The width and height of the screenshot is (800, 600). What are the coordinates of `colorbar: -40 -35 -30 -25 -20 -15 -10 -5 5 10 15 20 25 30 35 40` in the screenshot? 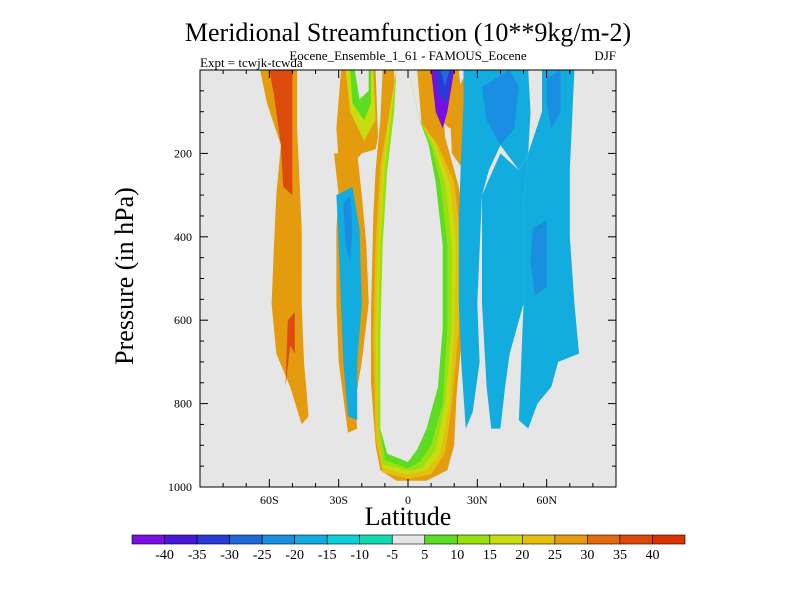 It's located at (408, 548).